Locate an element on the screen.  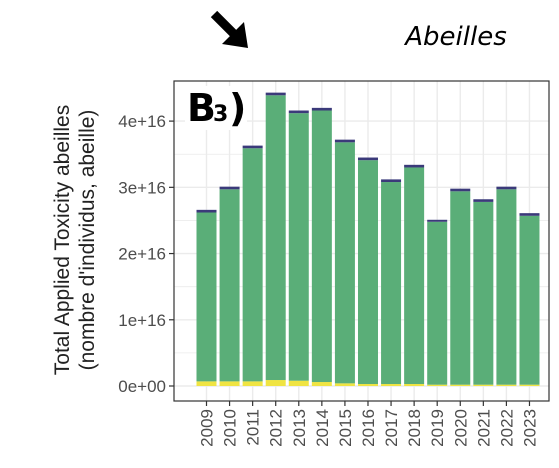
x-tick-label: 2016 is located at coordinates (368, 428).